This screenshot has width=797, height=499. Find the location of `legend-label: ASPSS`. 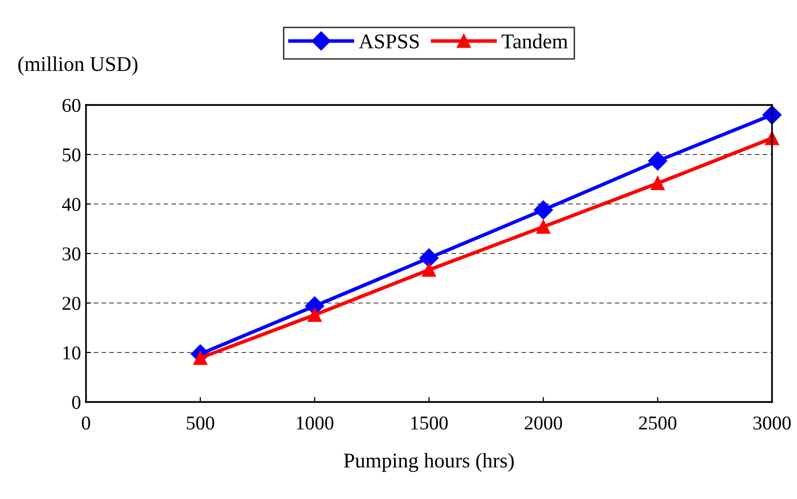

legend-label: ASPSS is located at coordinates (388, 41).